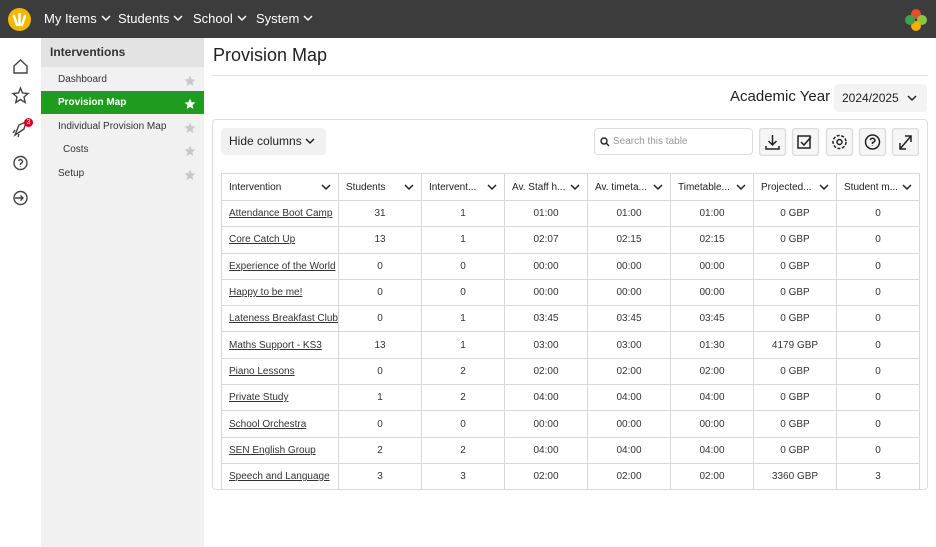 The image size is (936, 547). Describe the element at coordinates (20, 198) in the screenshot. I see `logout-icon` at that location.